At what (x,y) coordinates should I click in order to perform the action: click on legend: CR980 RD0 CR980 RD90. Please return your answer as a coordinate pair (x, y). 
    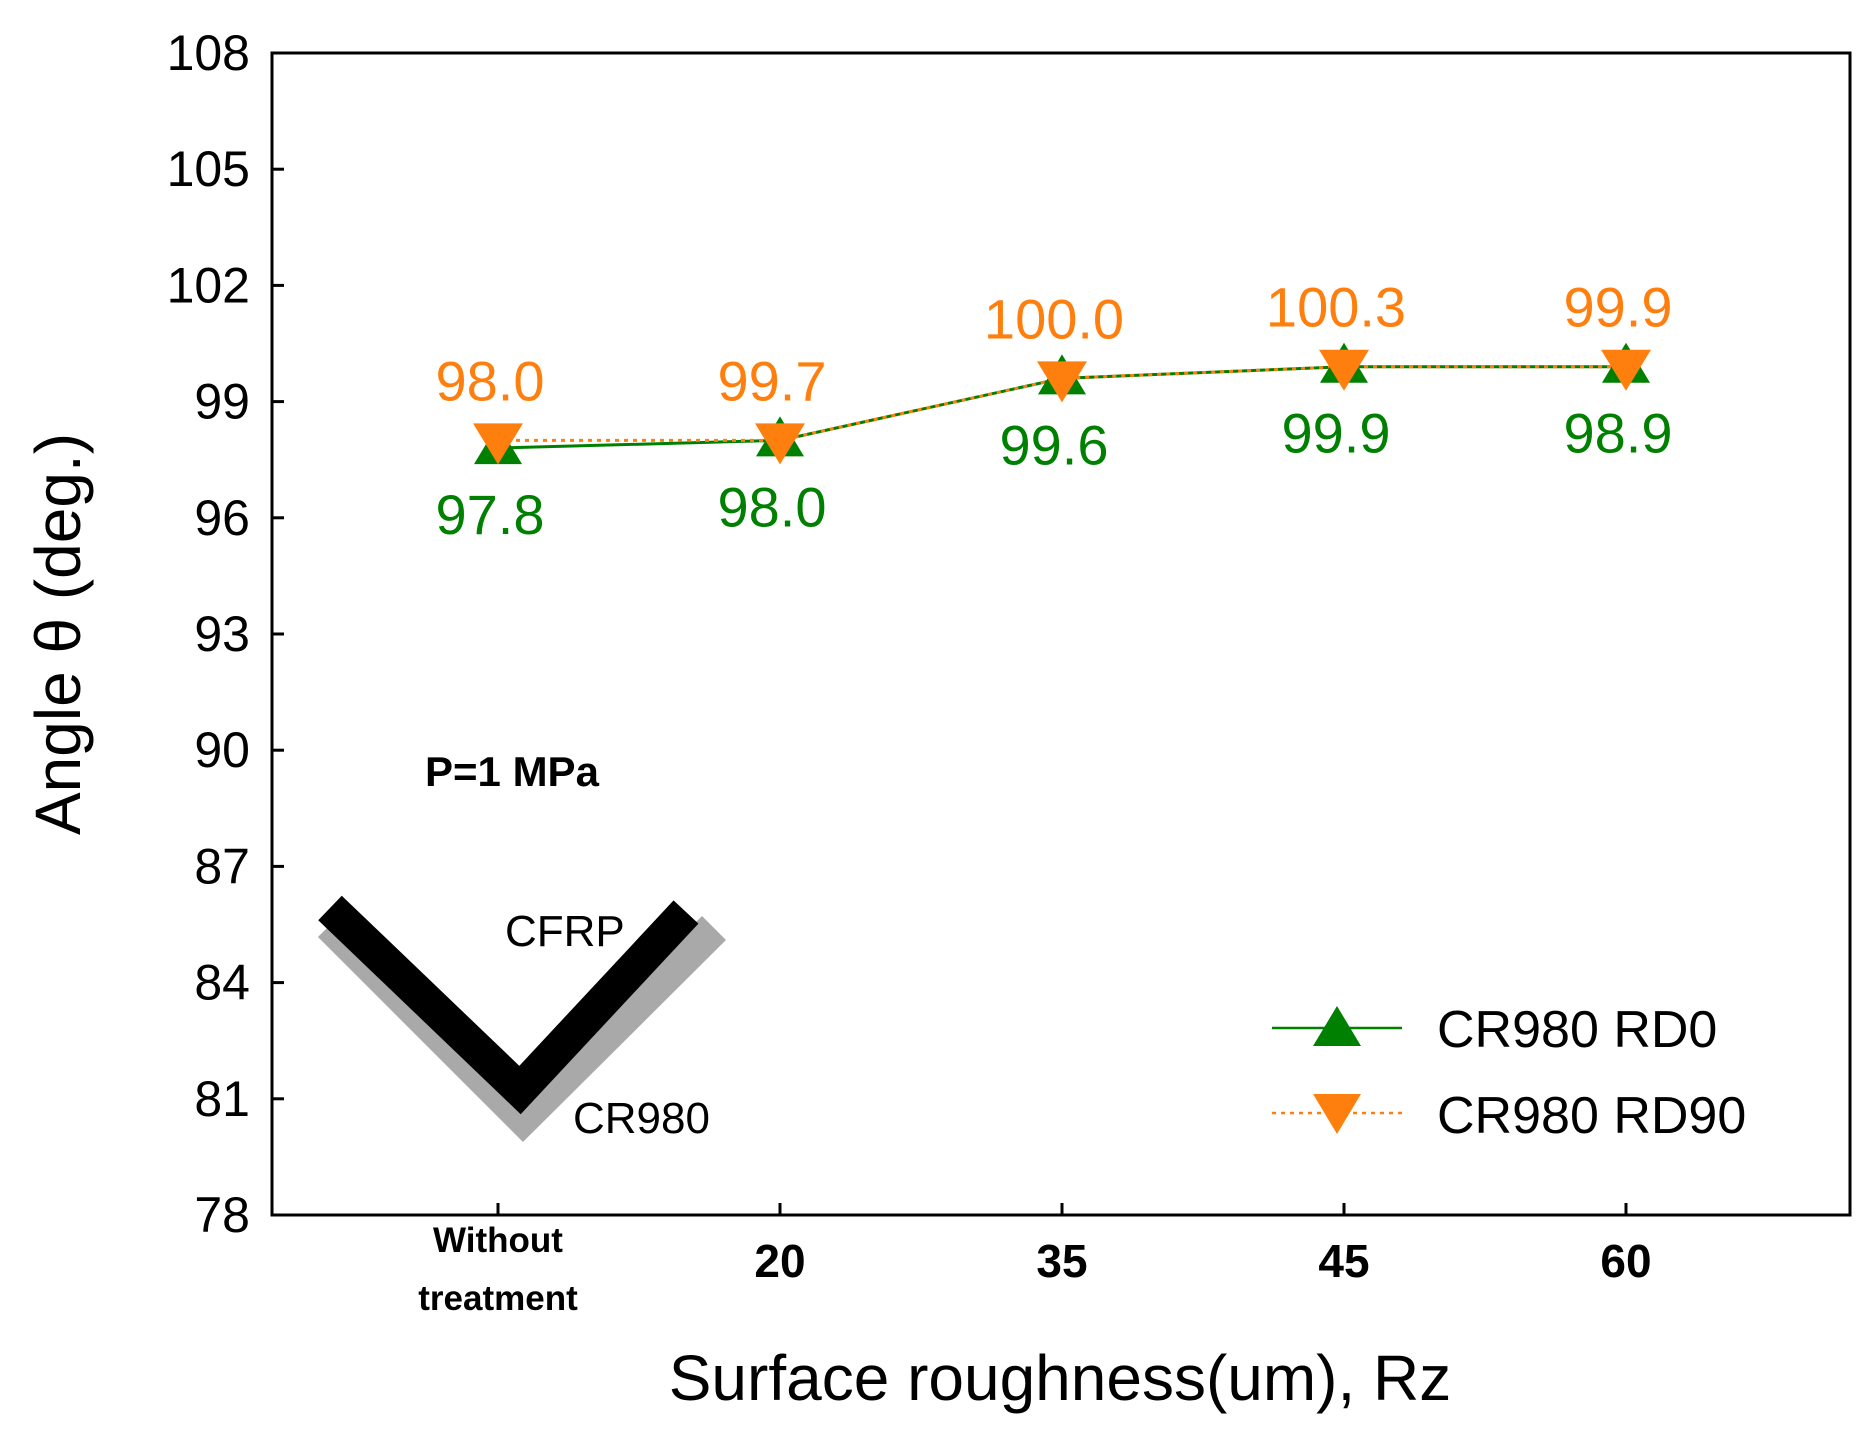
    Looking at the image, I should click on (1509, 1073).